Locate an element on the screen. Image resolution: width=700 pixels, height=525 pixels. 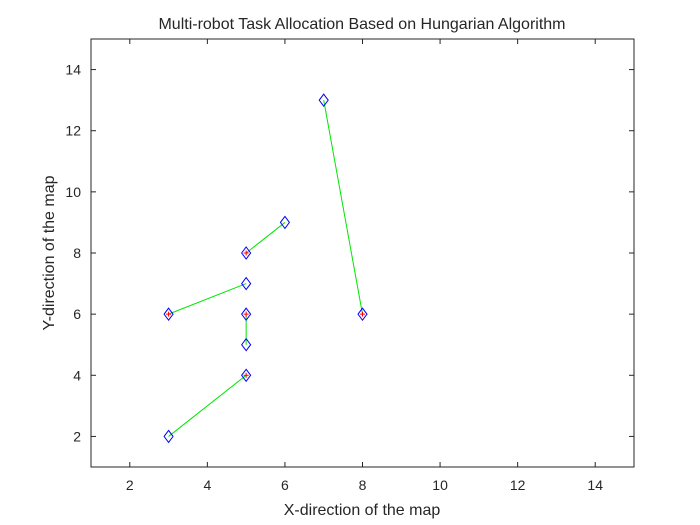
x-tick-label: 4 is located at coordinates (207, 485).